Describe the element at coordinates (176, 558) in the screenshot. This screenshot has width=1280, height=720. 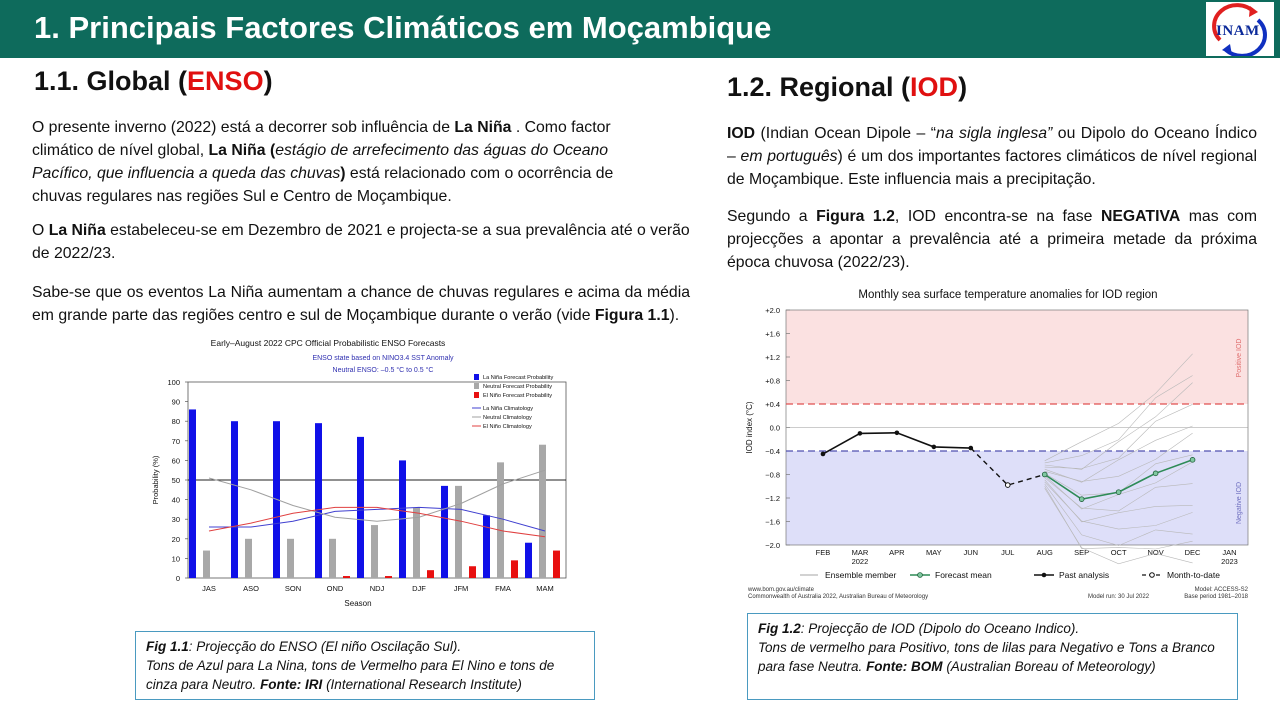
I see `y-tick-label: 10` at that location.